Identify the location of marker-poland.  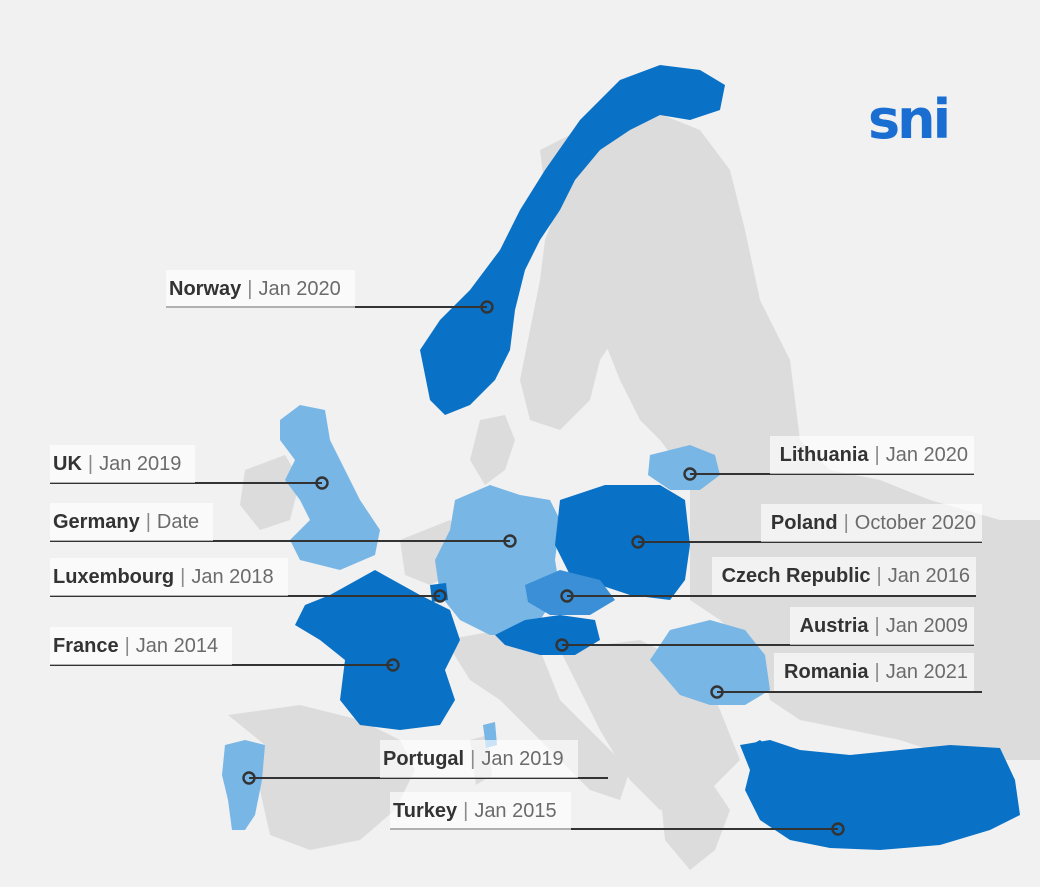
(638, 542).